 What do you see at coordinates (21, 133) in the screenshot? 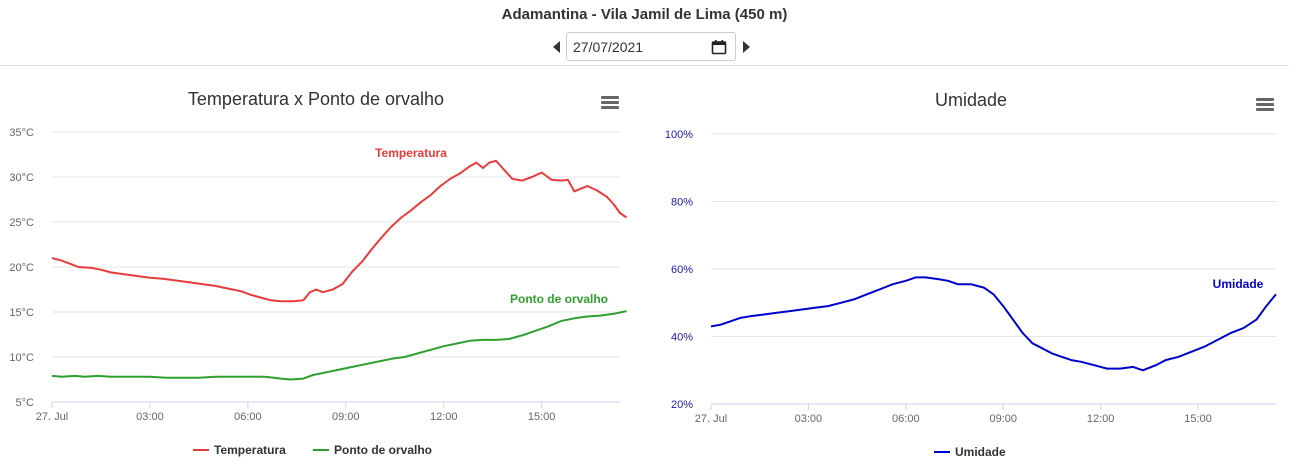
I see `y-tick-label: 35°C` at bounding box center [21, 133].